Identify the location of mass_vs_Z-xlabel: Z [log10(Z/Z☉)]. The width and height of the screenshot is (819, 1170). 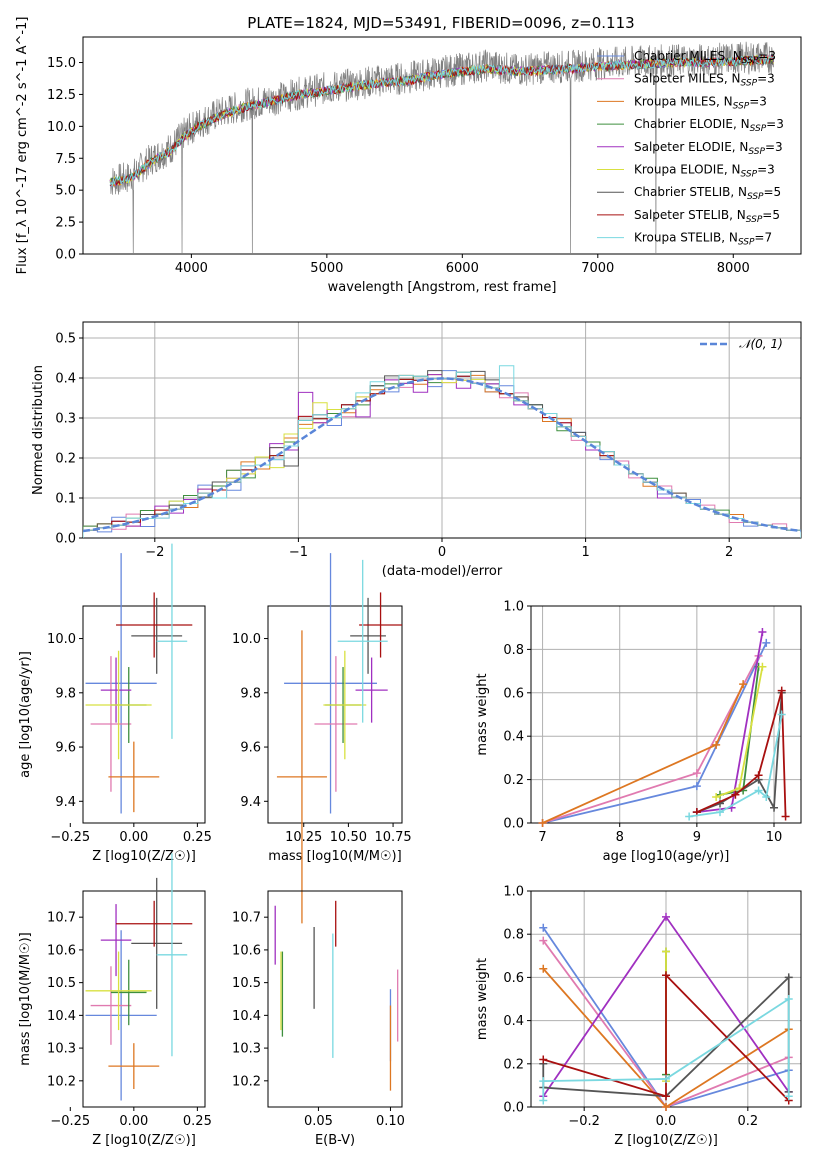
(144, 1140).